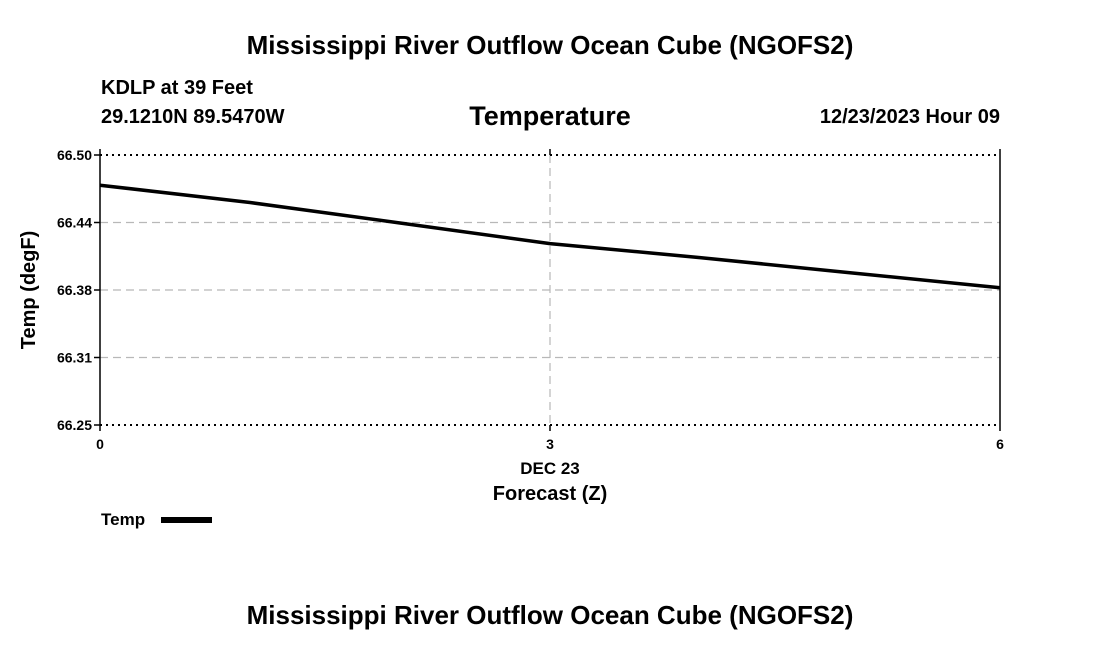  Describe the element at coordinates (29, 290) in the screenshot. I see `y-axis-label: Temp (degF)` at that location.